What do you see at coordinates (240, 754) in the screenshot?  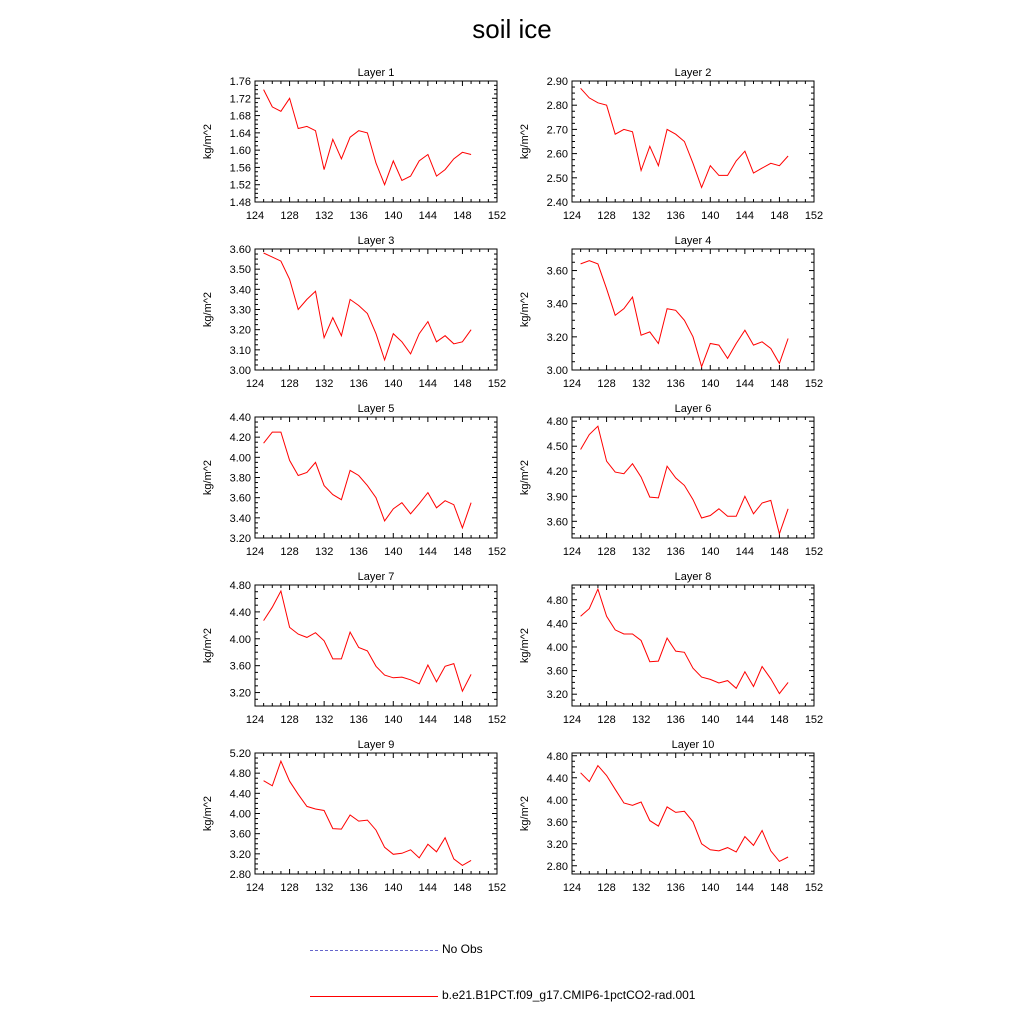 I see `y-tick-label: 5.20` at bounding box center [240, 754].